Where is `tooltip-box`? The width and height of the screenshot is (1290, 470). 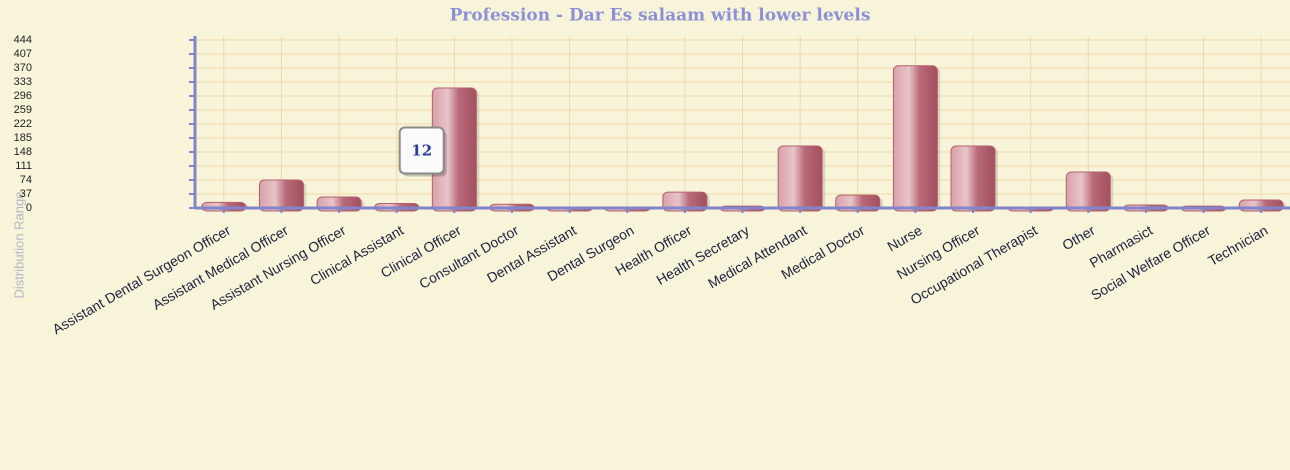
tooltip-box is located at coordinates (421, 150).